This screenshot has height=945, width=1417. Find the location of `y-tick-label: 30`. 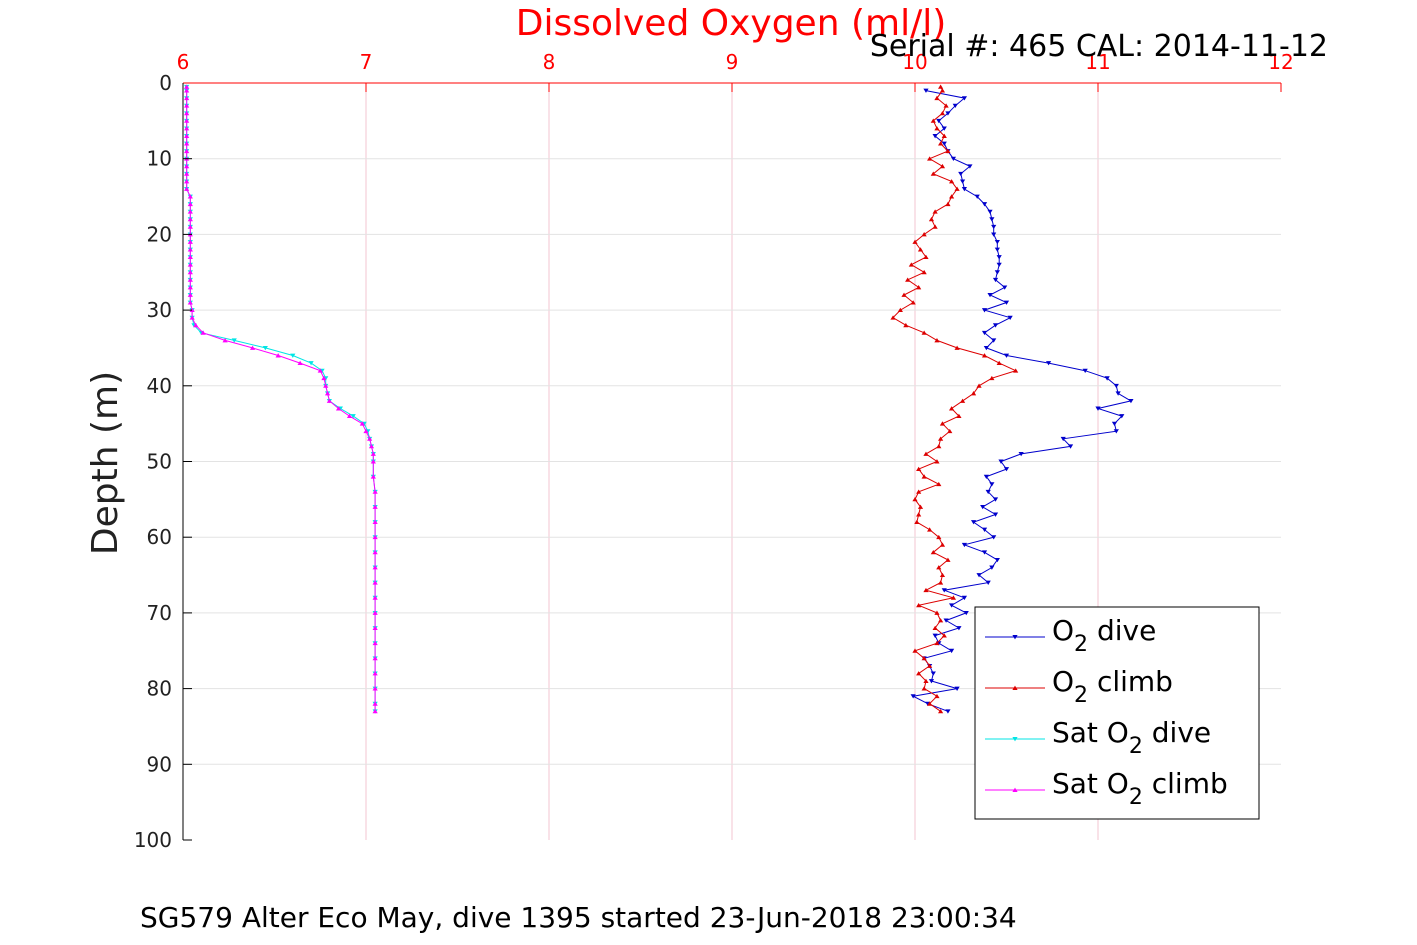

y-tick-label: 30 is located at coordinates (159, 310).